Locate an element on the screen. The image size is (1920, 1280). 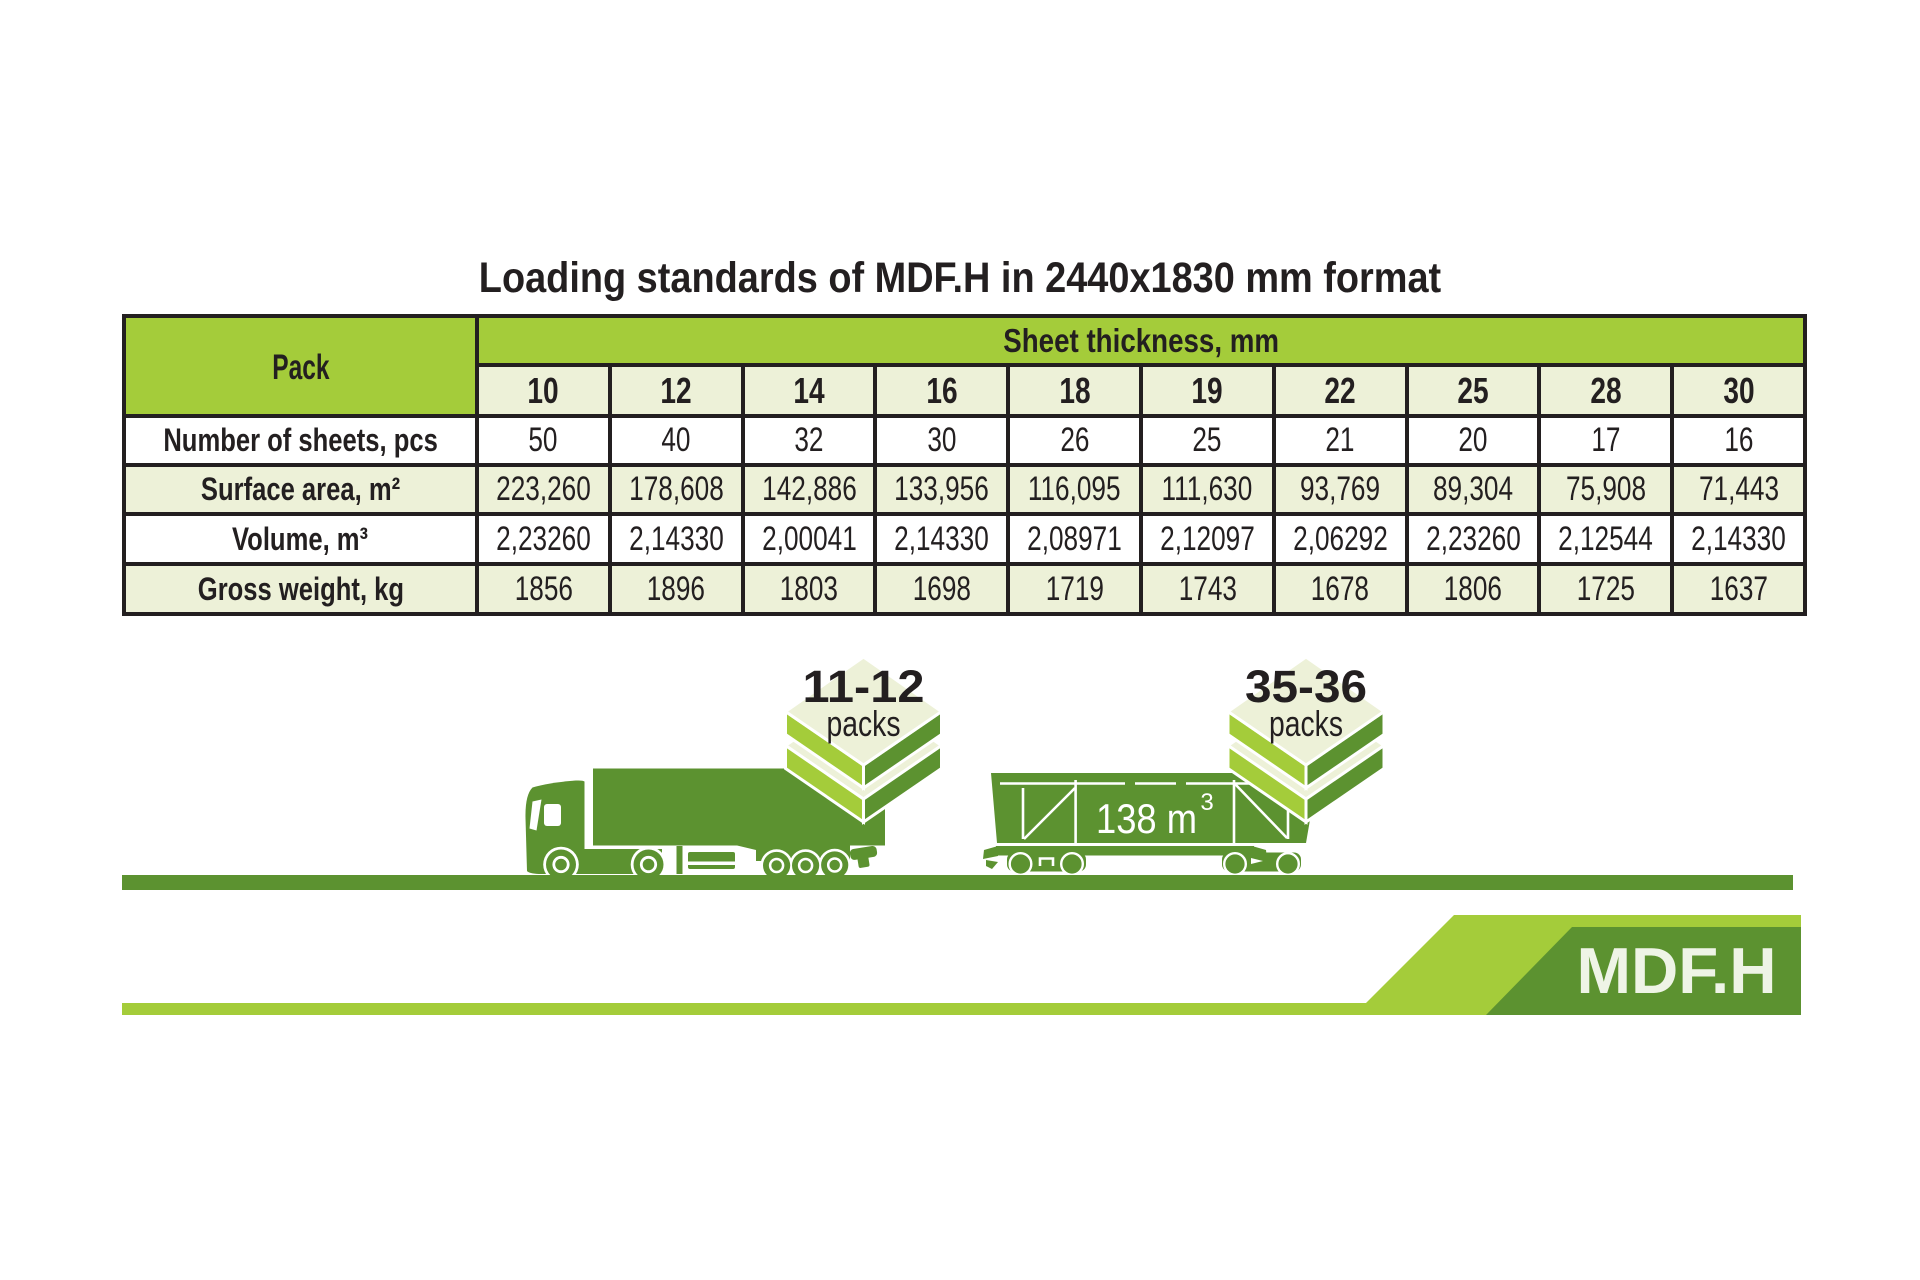
svg-text: 35-36 is located at coordinates (1306, 686).